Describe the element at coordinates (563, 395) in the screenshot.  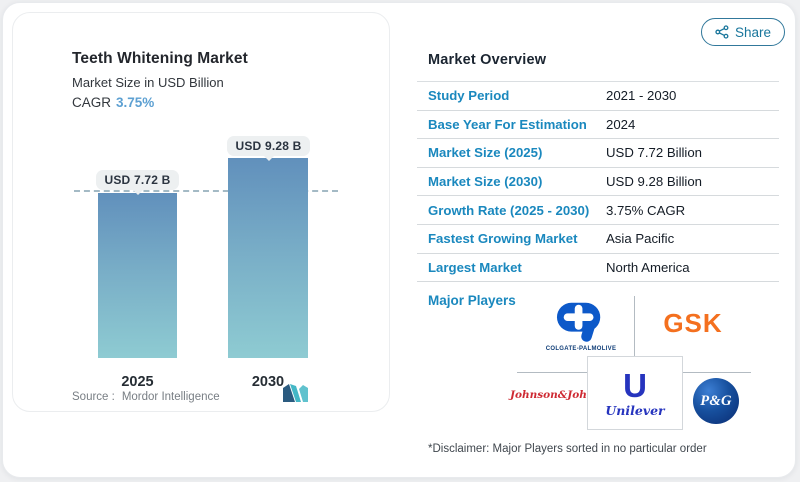
I see `johnson-and-johnson-logo: Johnson&Johnson` at that location.